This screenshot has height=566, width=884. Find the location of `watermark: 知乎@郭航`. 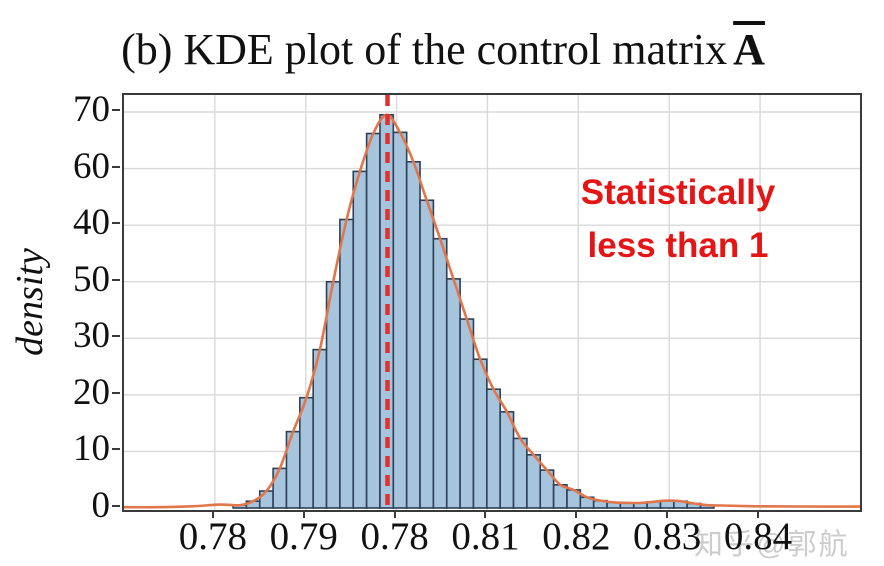

watermark: 知乎@郭航 is located at coordinates (772, 545).